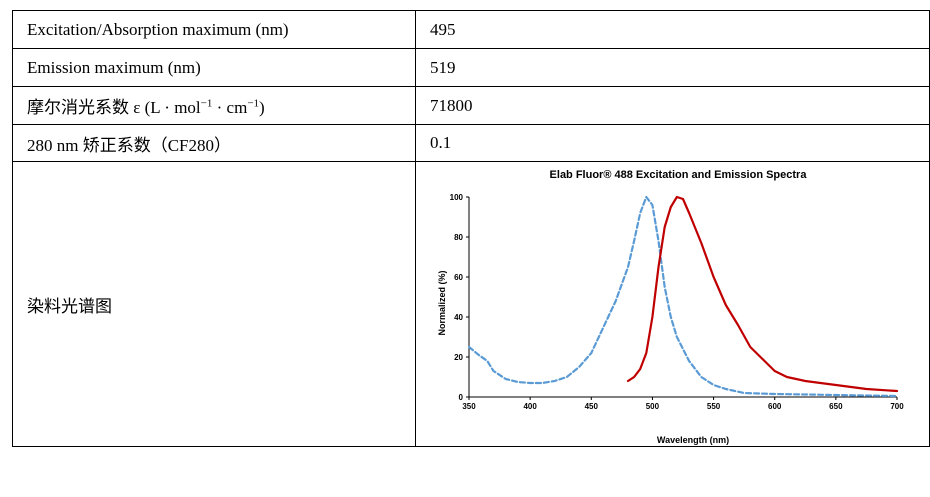 The image size is (930, 497). I want to click on label-main: 摩尔消光系数 ε (L · mol, so click(114, 107).